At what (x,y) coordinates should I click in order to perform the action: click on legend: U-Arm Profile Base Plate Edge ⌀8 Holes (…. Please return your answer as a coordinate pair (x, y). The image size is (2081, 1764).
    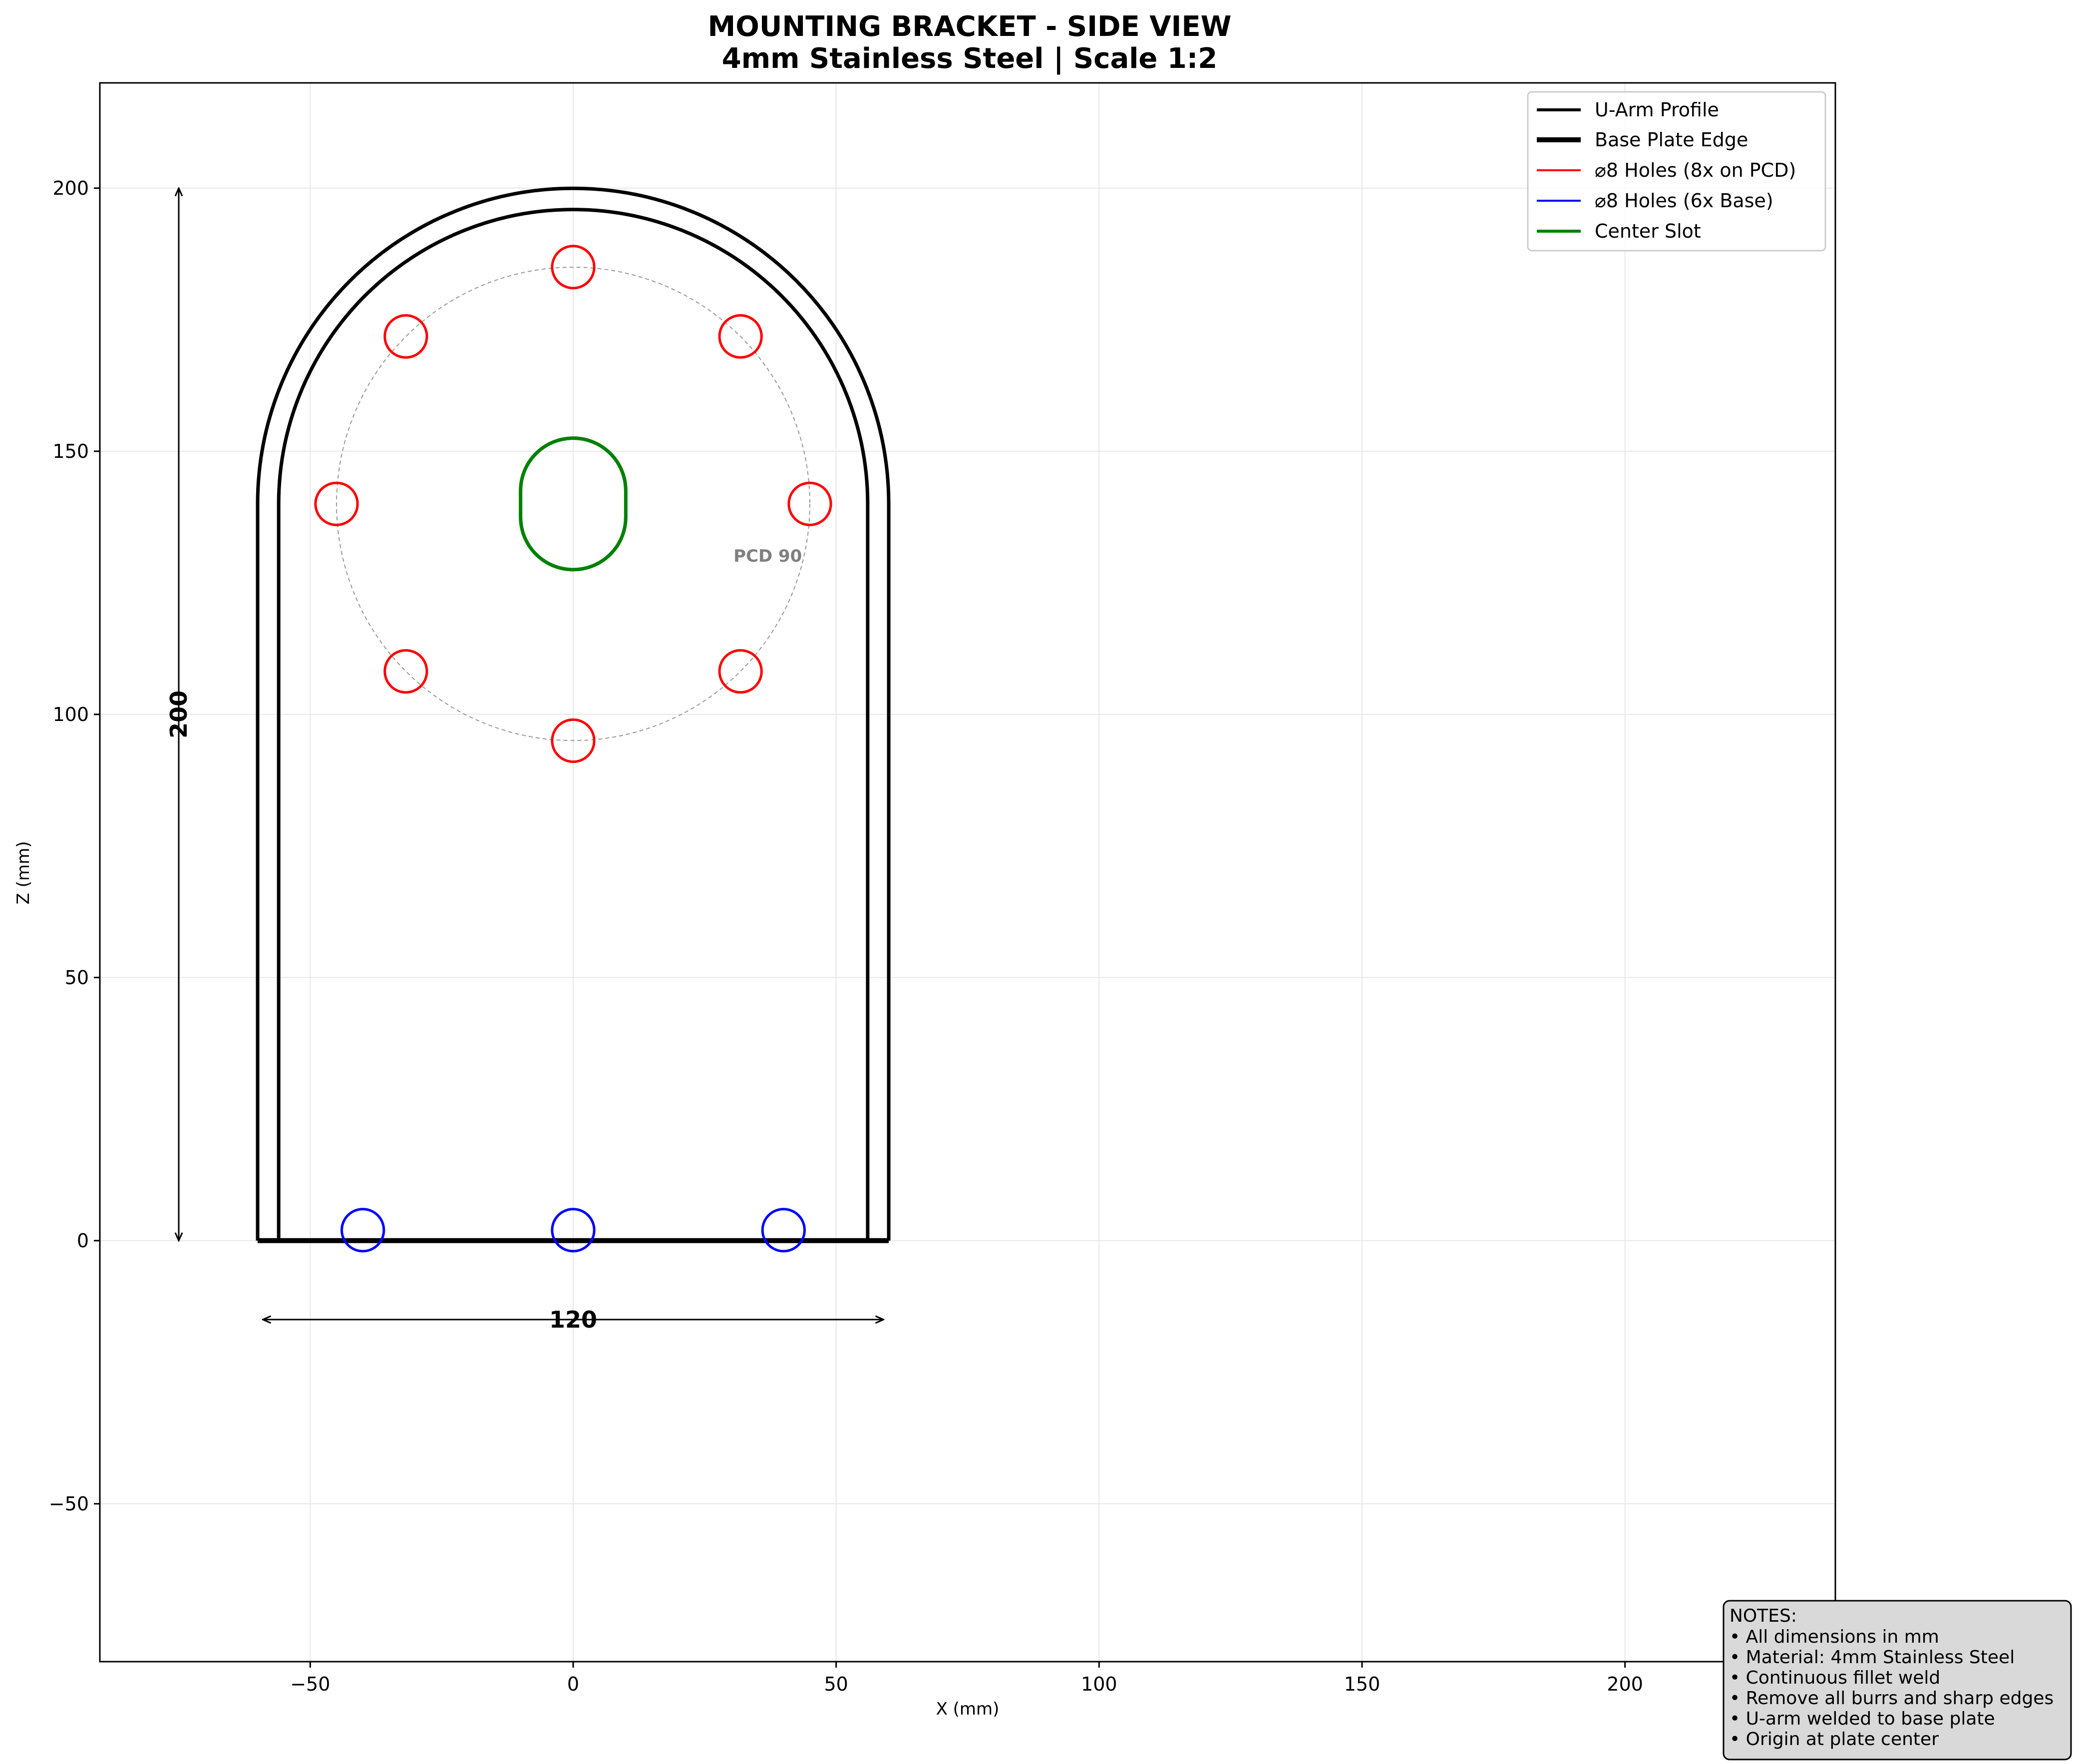
    Looking at the image, I should click on (1676, 171).